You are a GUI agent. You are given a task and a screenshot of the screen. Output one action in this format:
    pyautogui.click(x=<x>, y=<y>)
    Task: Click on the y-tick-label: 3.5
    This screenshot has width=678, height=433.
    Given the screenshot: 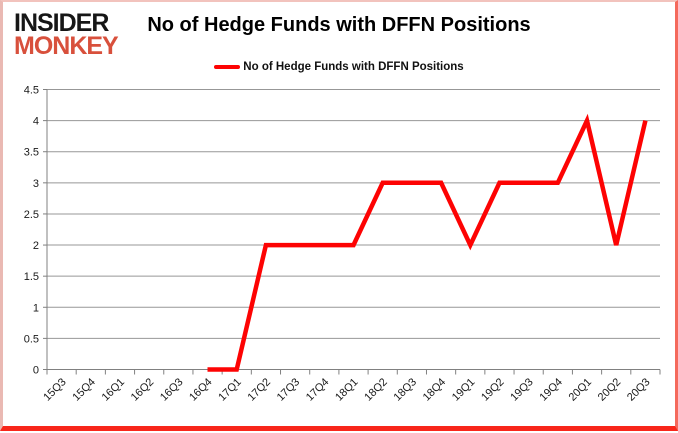 What is the action you would take?
    pyautogui.click(x=31, y=153)
    